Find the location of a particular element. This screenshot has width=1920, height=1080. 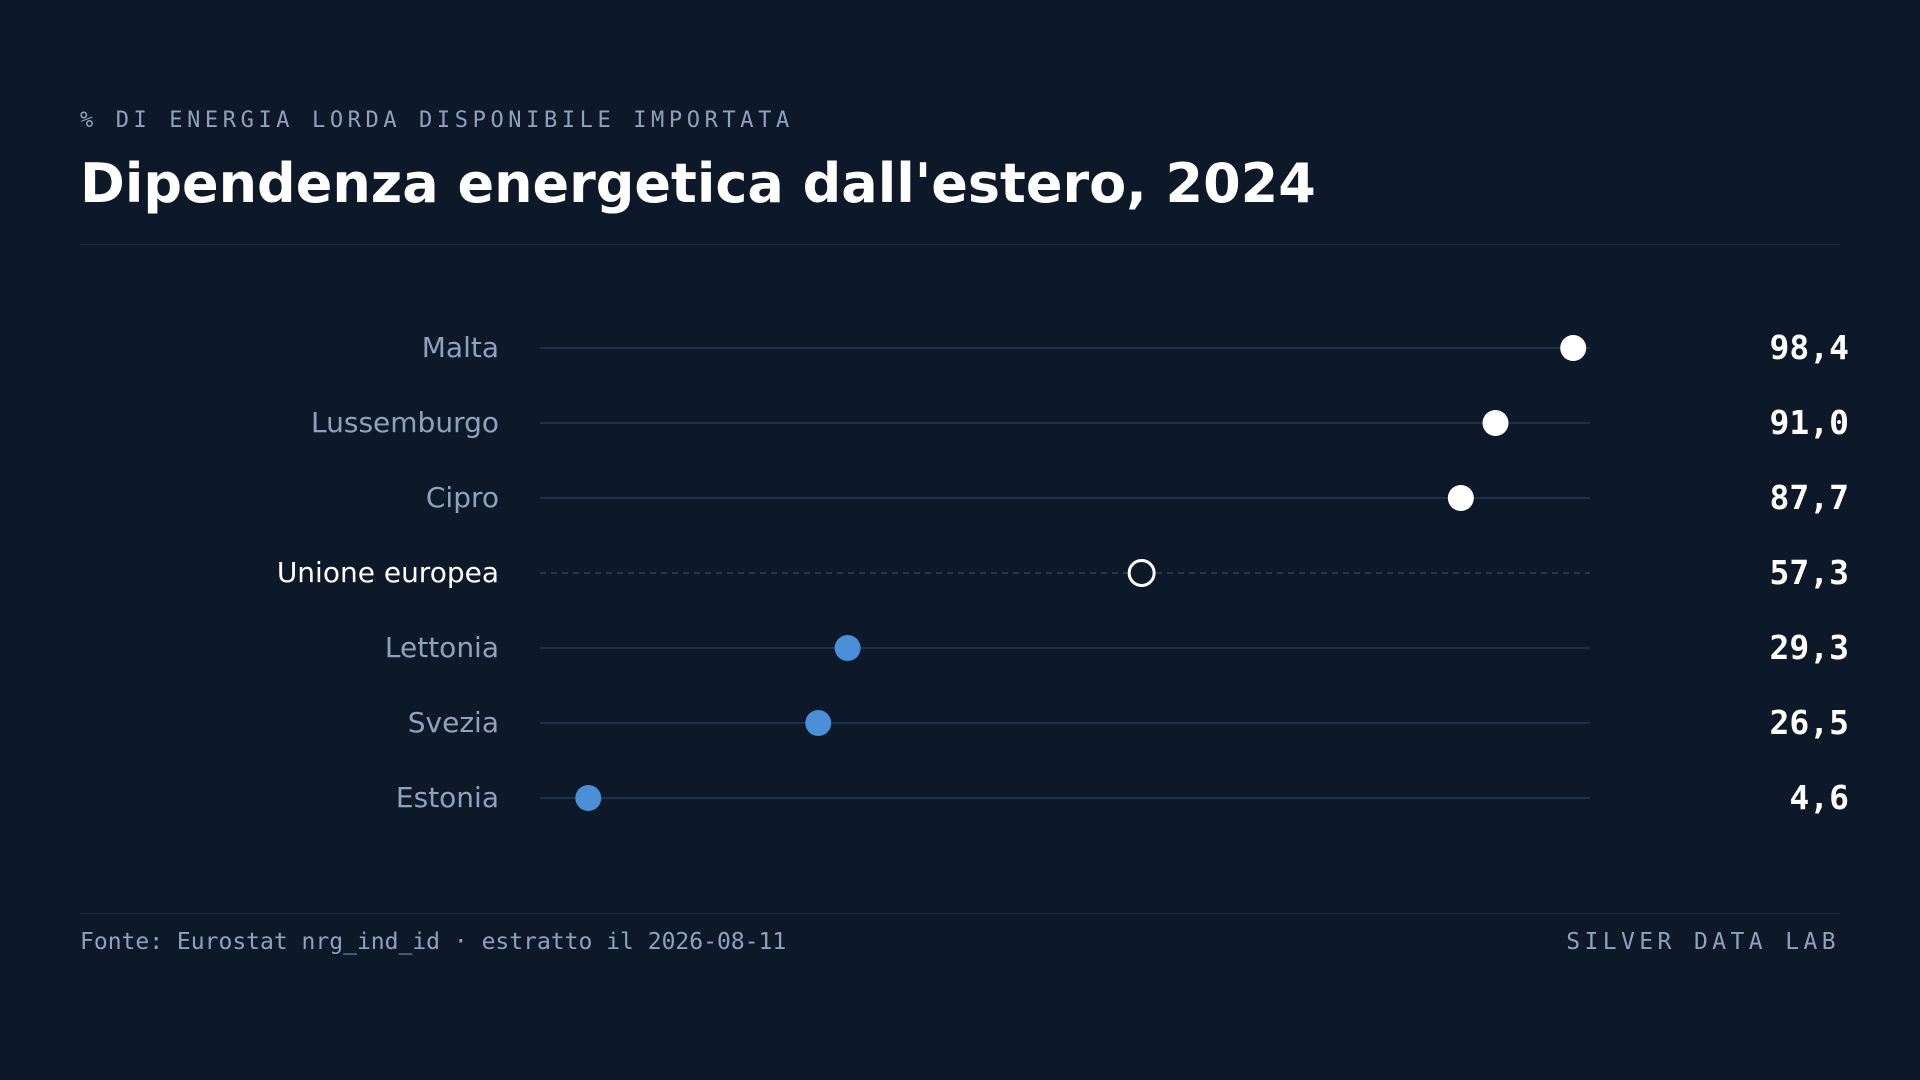

row-label: Cipro is located at coordinates (462, 497).